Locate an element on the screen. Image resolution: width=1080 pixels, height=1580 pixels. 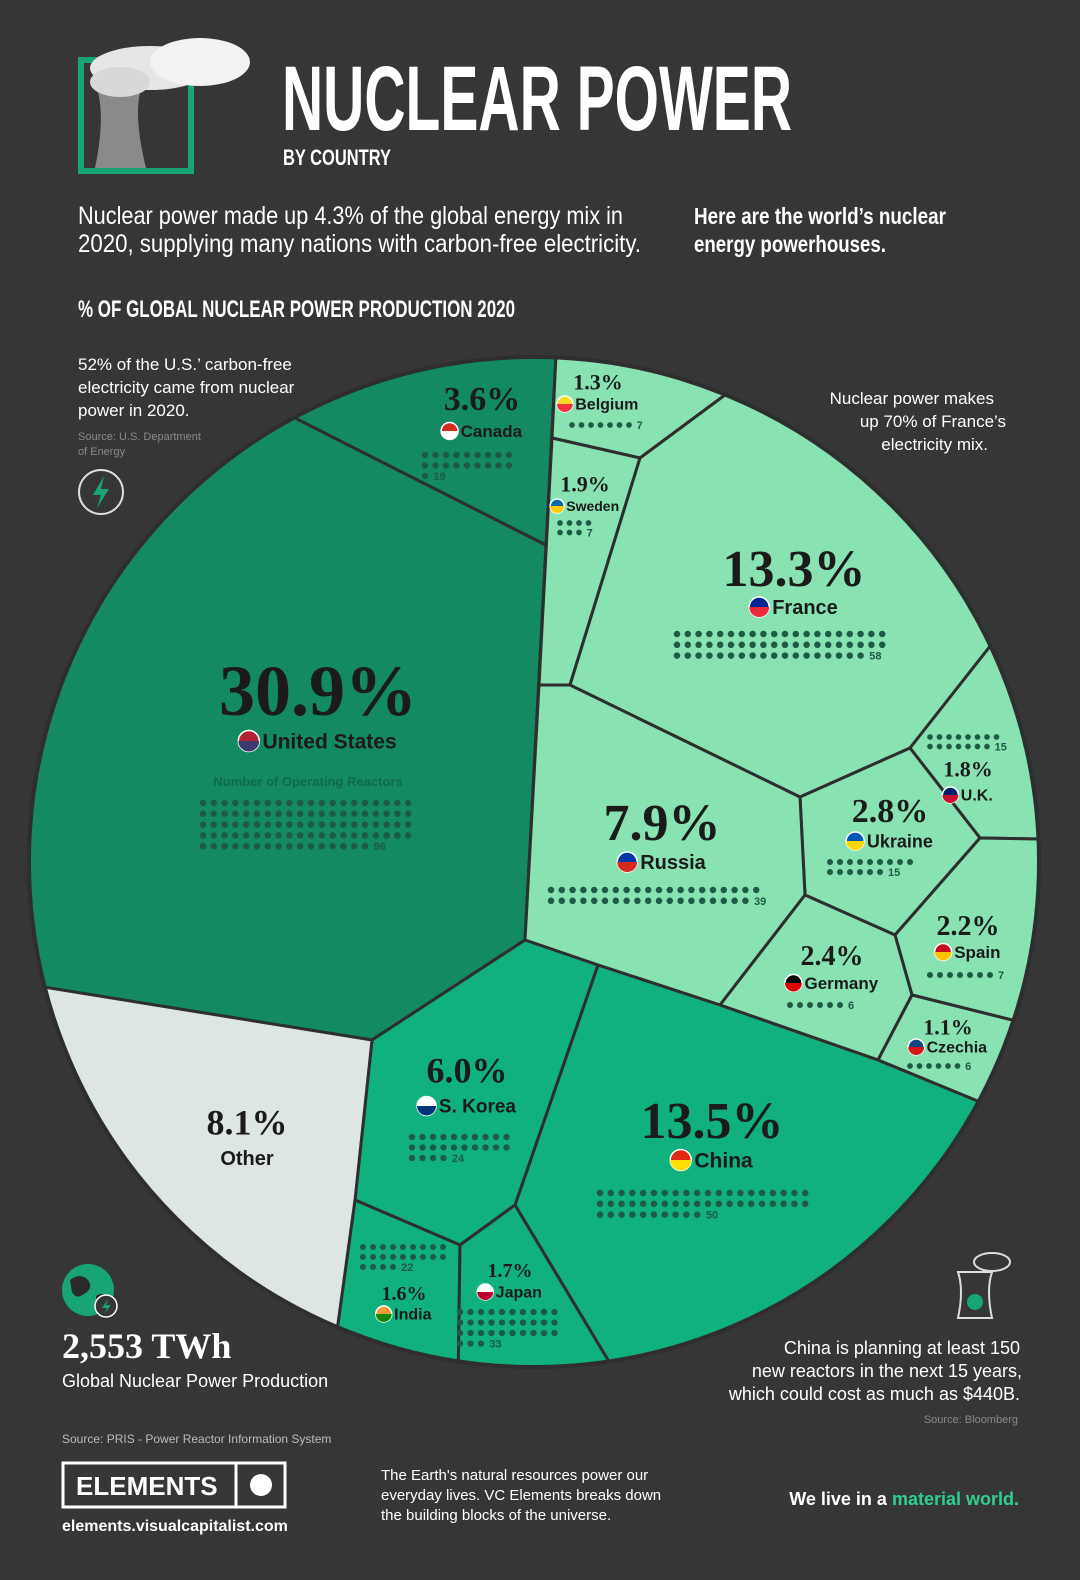
brand-box is located at coordinates (174, 1485).